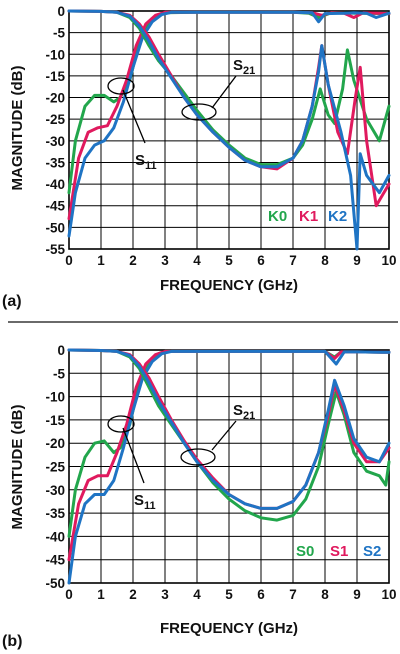 This screenshot has height=654, width=400. I want to click on panel-label-b: (b), so click(12, 641).